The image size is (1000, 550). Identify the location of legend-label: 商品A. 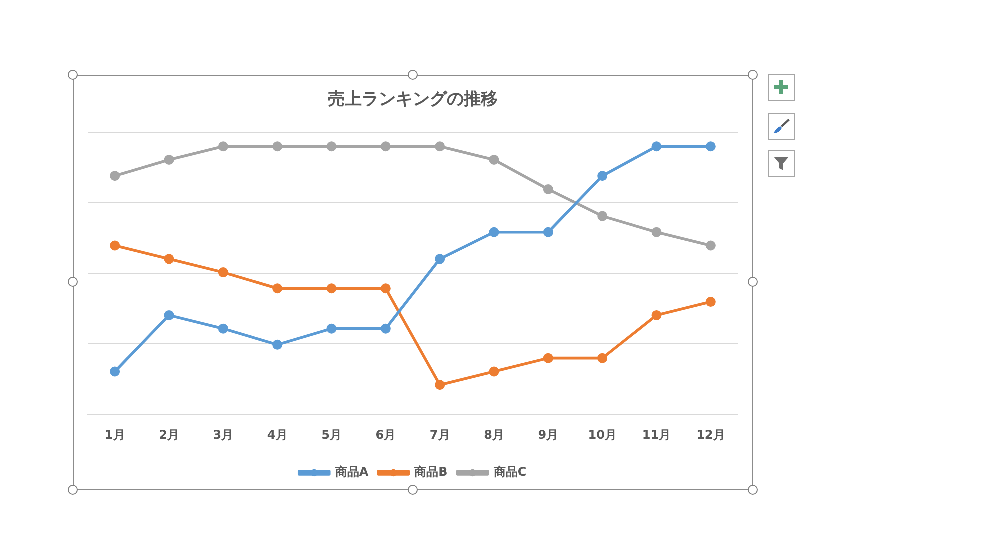
(352, 472).